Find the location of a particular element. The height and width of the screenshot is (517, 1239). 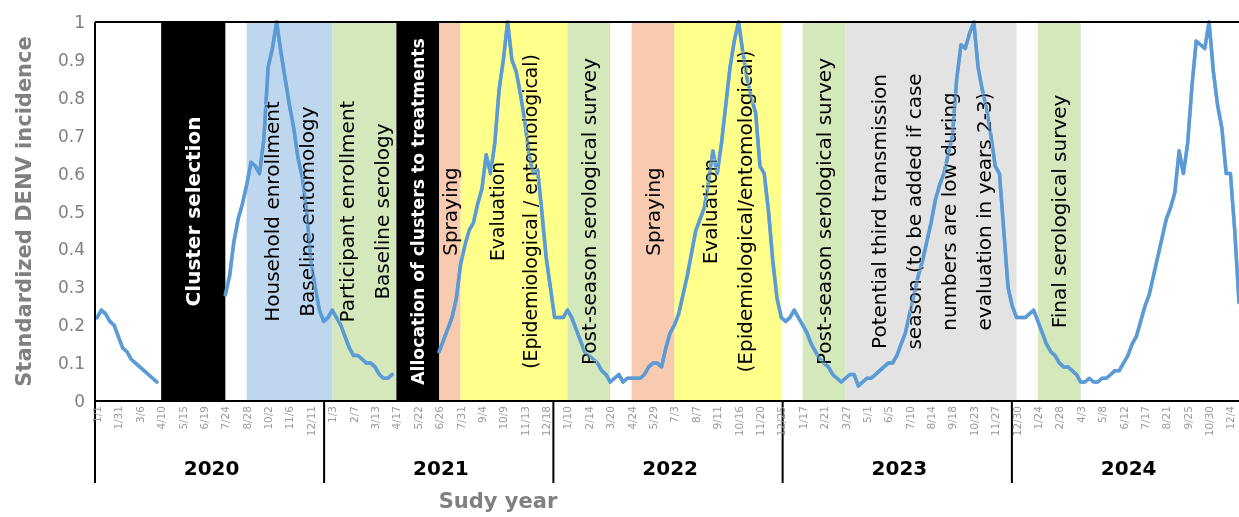

x-tick-label: 11/6 is located at coordinates (289, 417).